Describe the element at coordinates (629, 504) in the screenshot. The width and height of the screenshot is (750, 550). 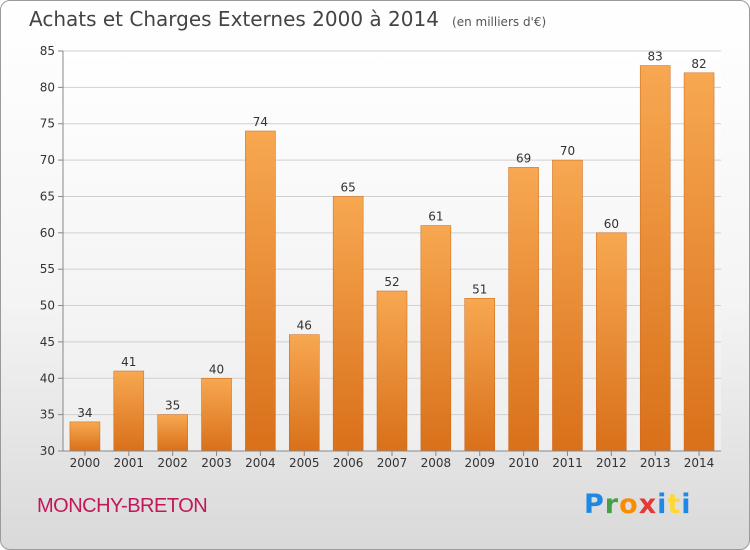
I see `logo-letter: o` at that location.